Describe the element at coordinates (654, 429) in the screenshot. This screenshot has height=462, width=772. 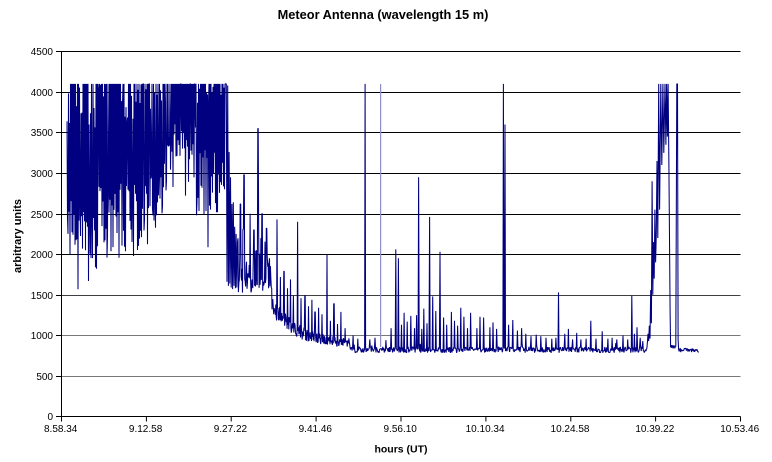
I see `svg-text: 10.39.22` at that location.